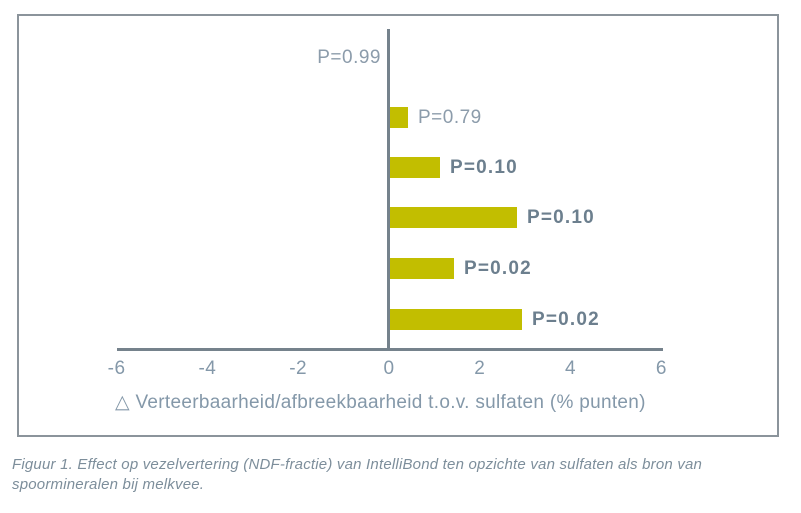 The image size is (801, 513). Describe the element at coordinates (480, 368) in the screenshot. I see `x-tick-label: 2` at that location.